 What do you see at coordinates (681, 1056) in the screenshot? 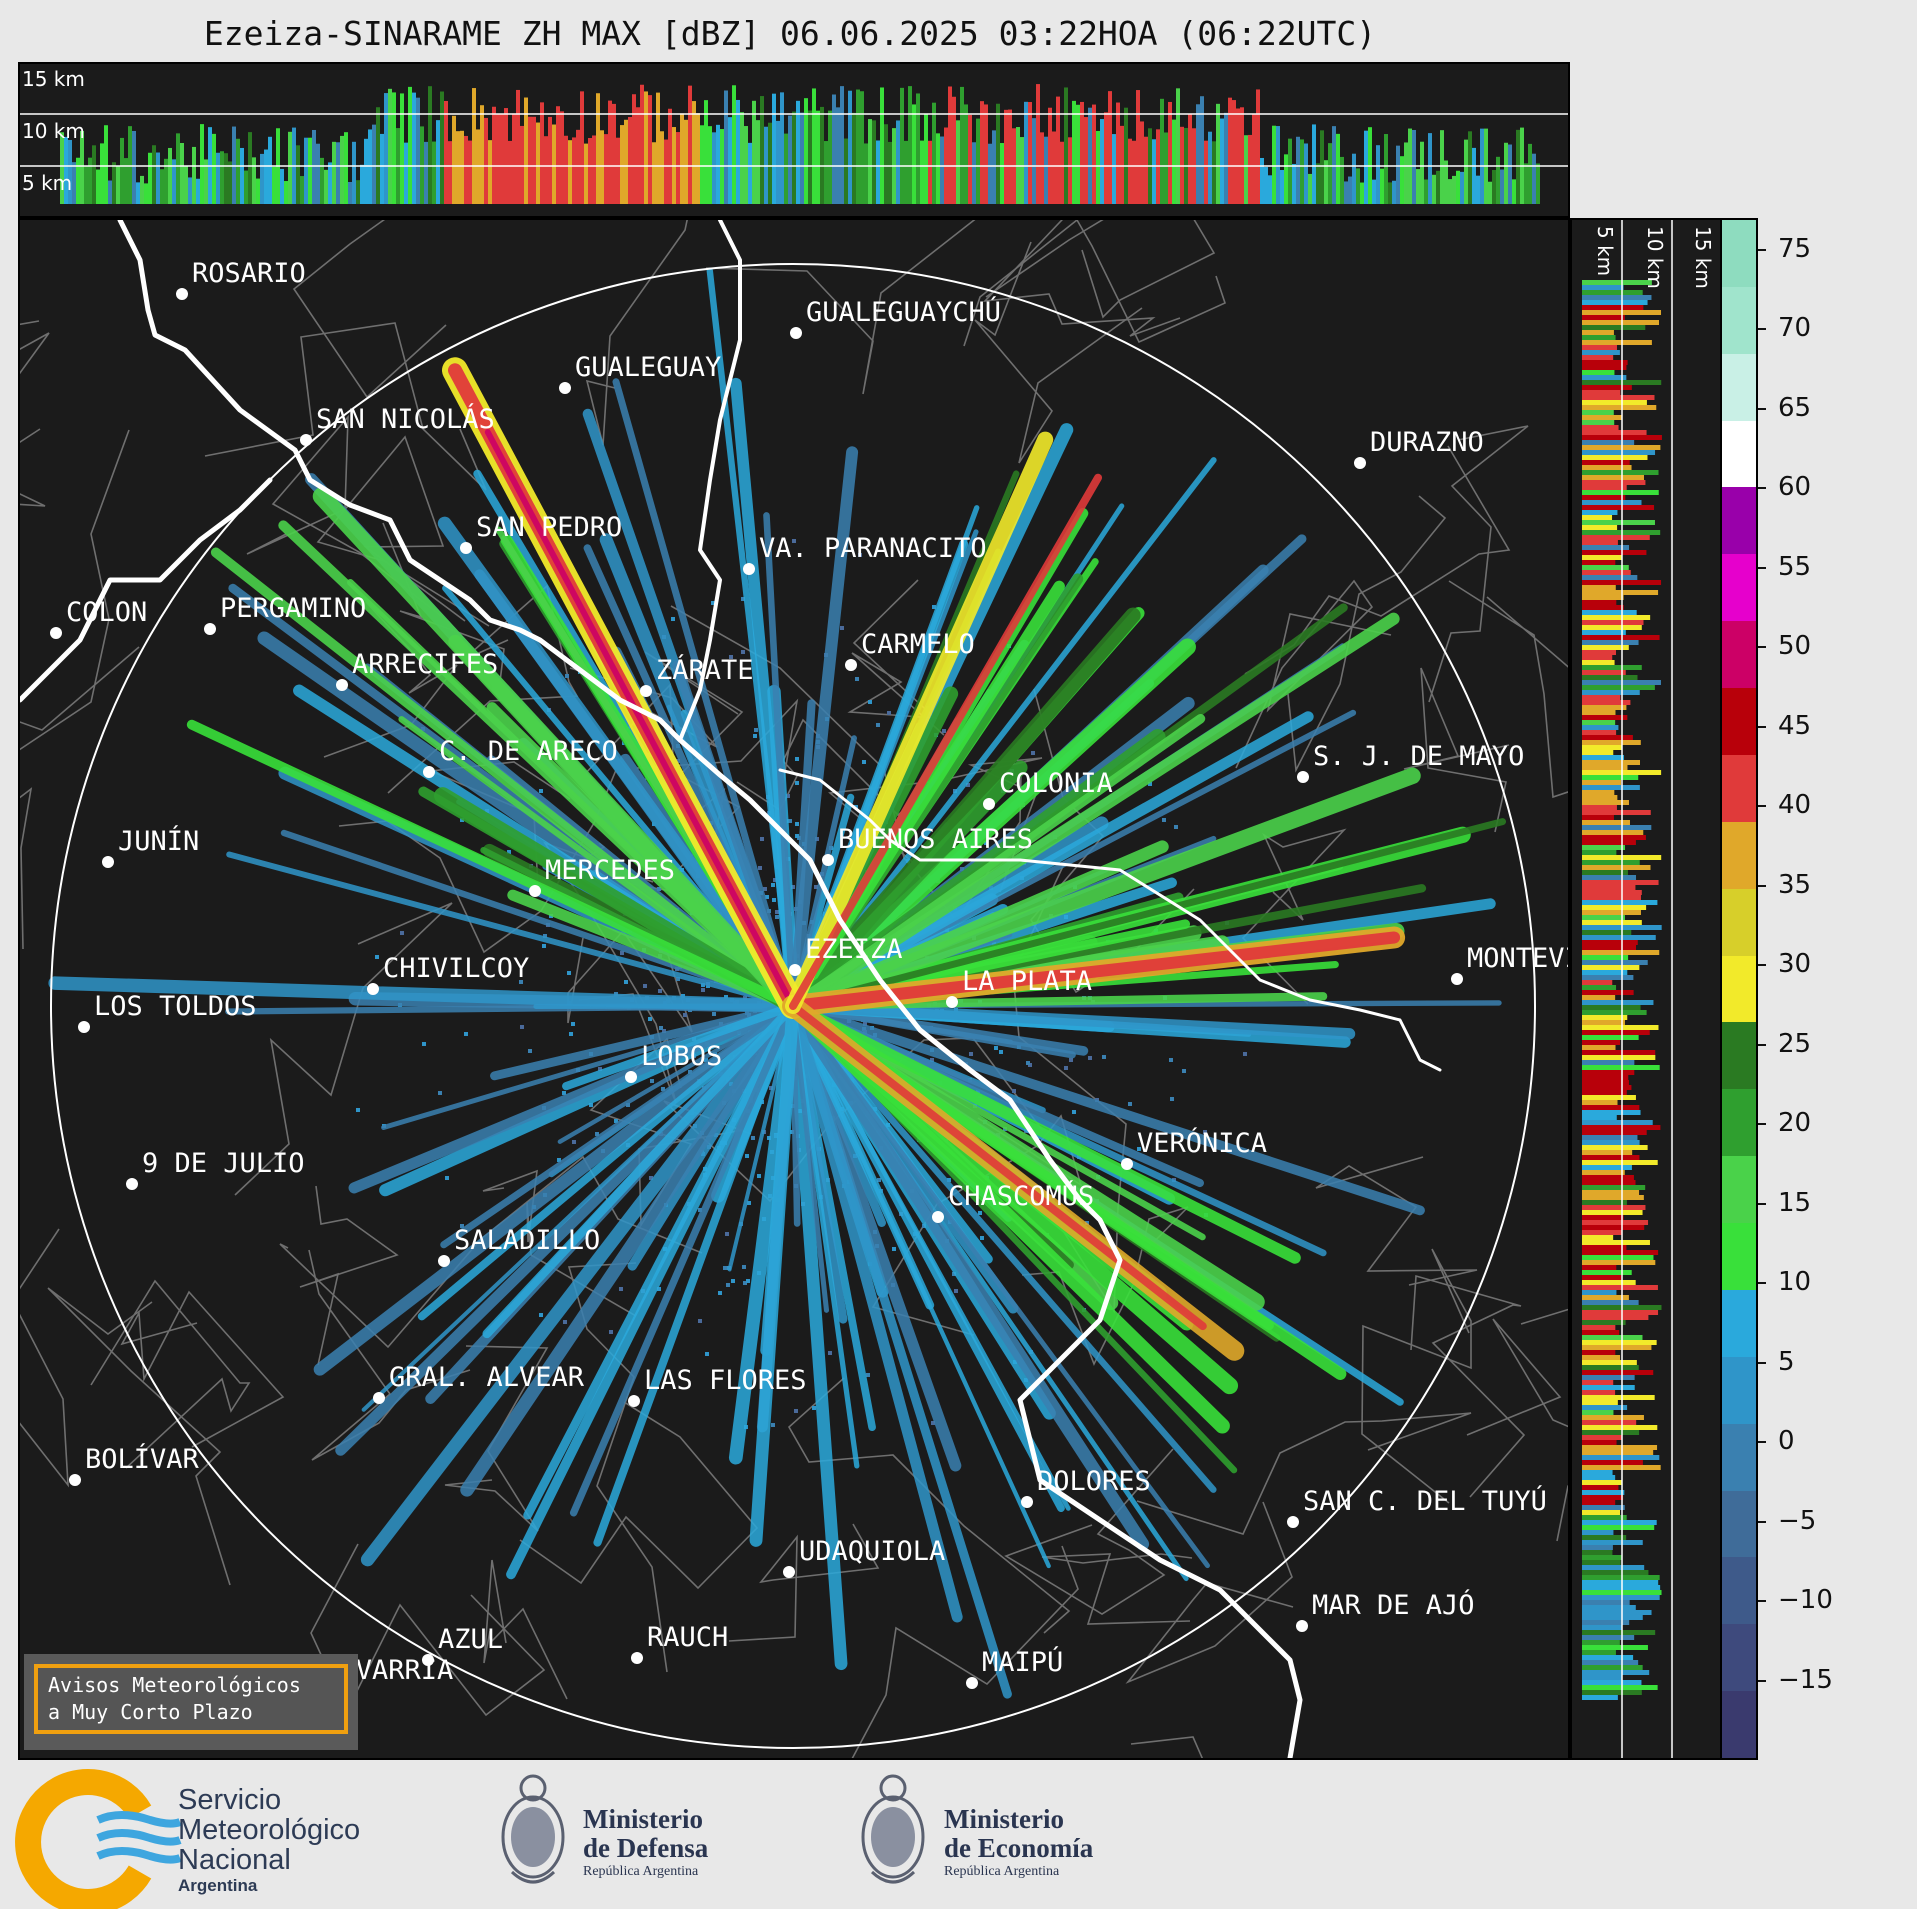
I see `city-label: LOBOS` at bounding box center [681, 1056].